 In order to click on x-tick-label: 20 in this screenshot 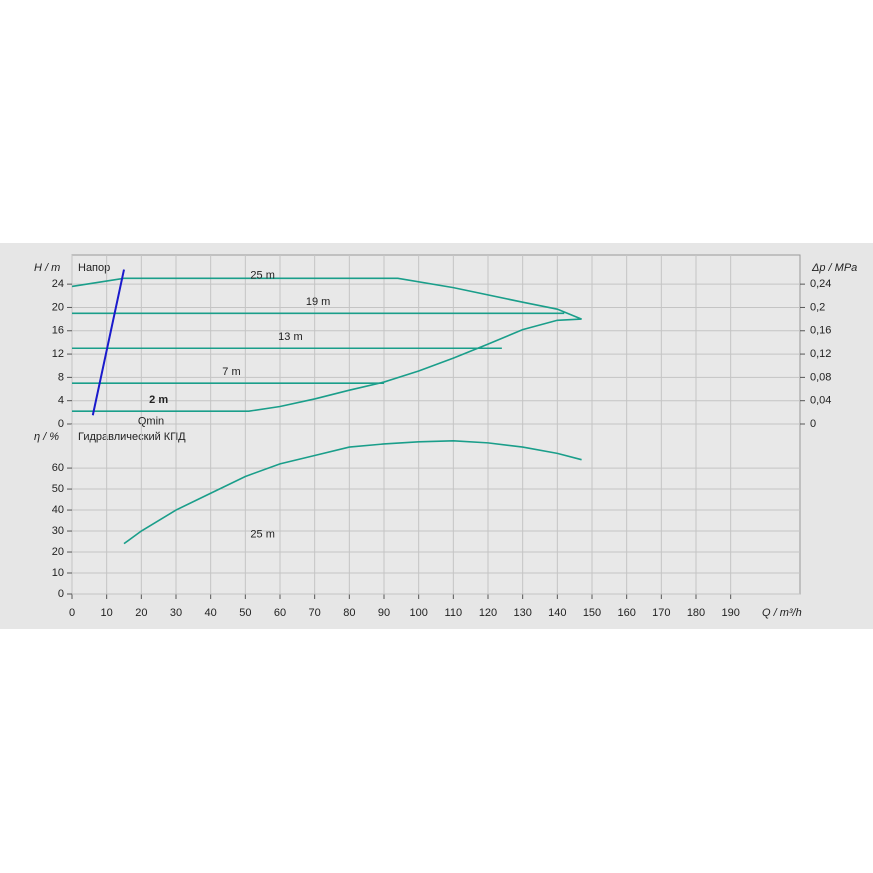, I will do `click(141, 613)`.